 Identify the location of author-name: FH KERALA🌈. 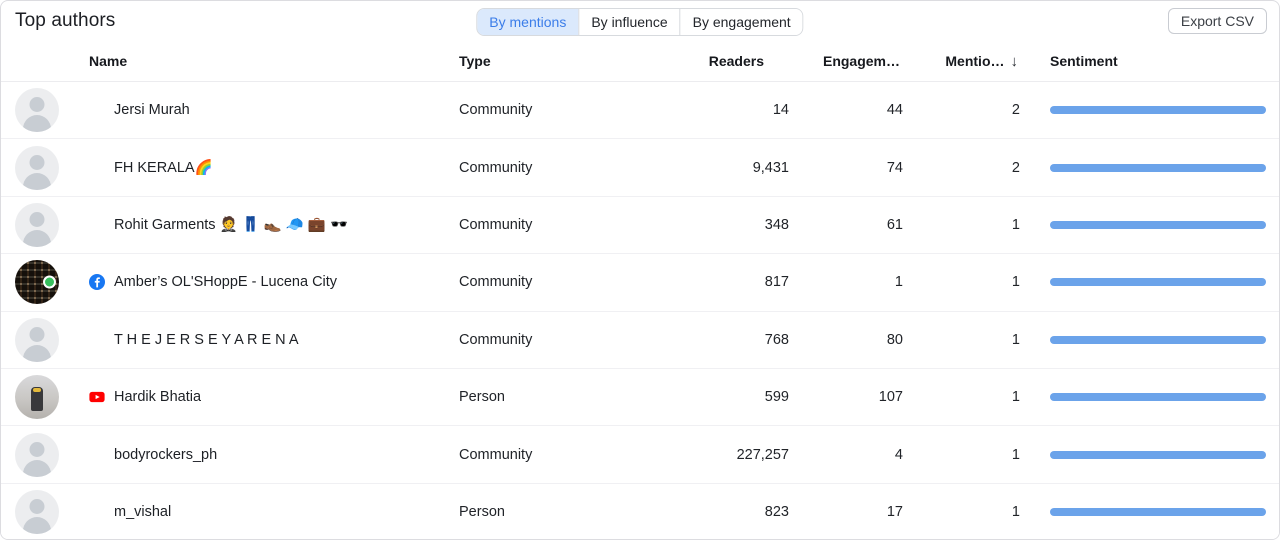
(163, 168).